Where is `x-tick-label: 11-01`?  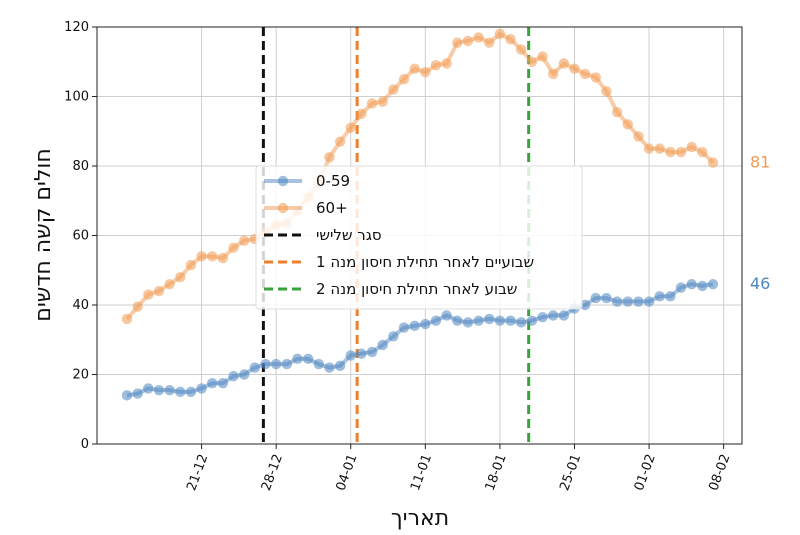
x-tick-label: 11-01 is located at coordinates (421, 472).